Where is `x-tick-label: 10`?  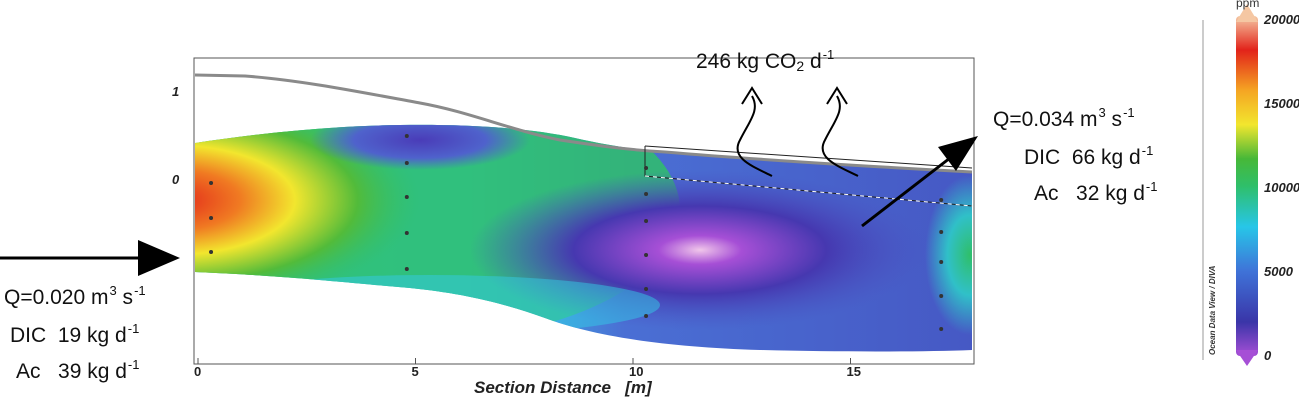 x-tick-label: 10 is located at coordinates (636, 371).